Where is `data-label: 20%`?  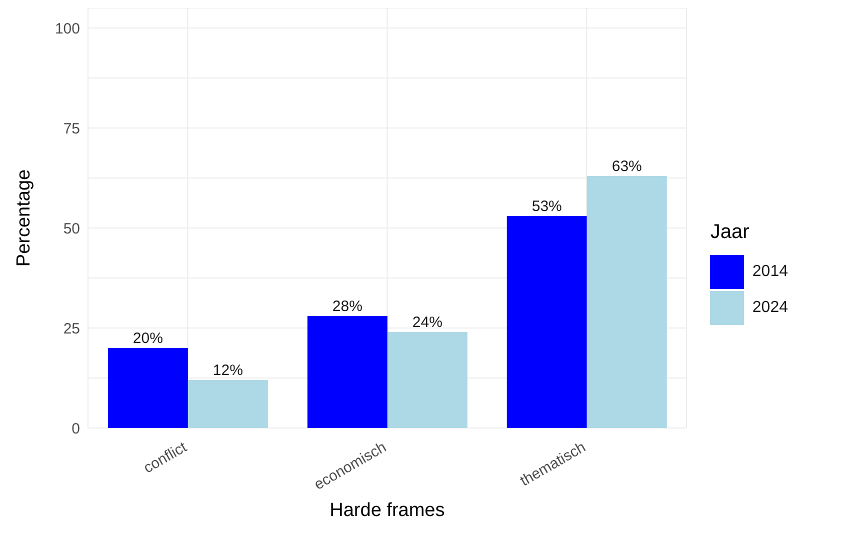
data-label: 20% is located at coordinates (147, 338).